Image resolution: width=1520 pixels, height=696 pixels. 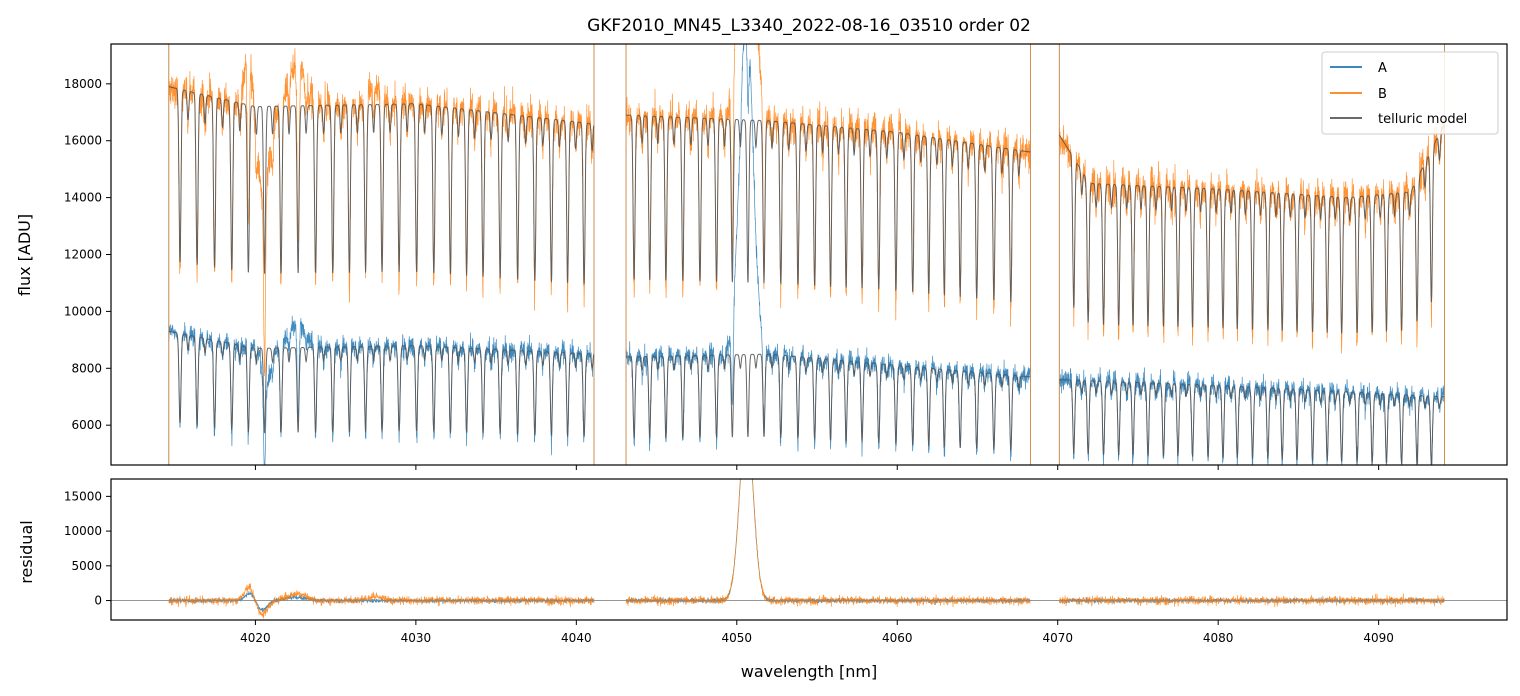 What do you see at coordinates (1422, 119) in the screenshot?
I see `legend-label-model: telluric model` at bounding box center [1422, 119].